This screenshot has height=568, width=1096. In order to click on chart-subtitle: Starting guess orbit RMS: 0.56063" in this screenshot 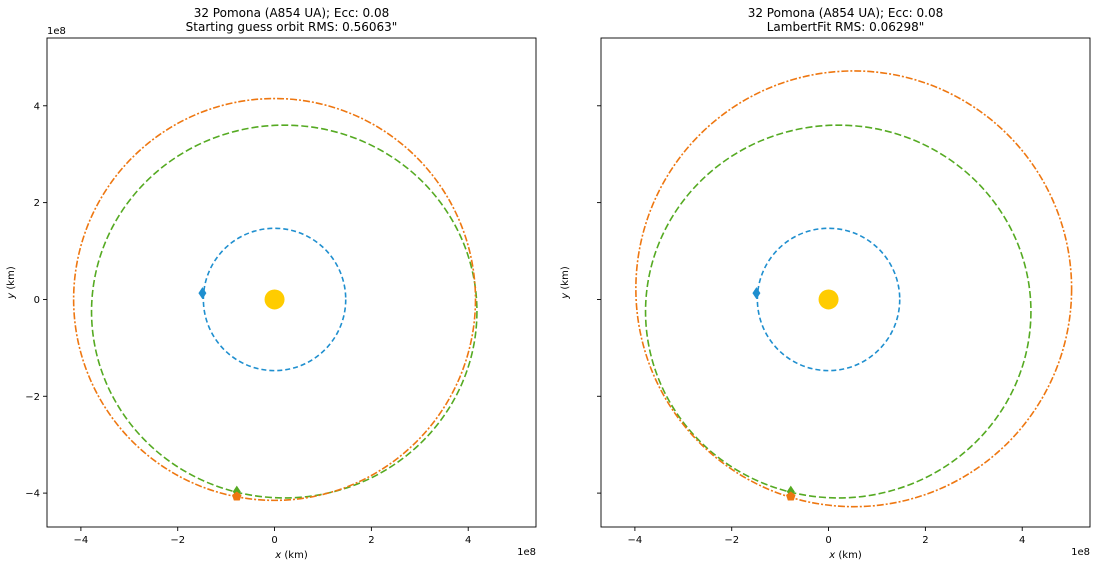, I will do `click(292, 27)`.